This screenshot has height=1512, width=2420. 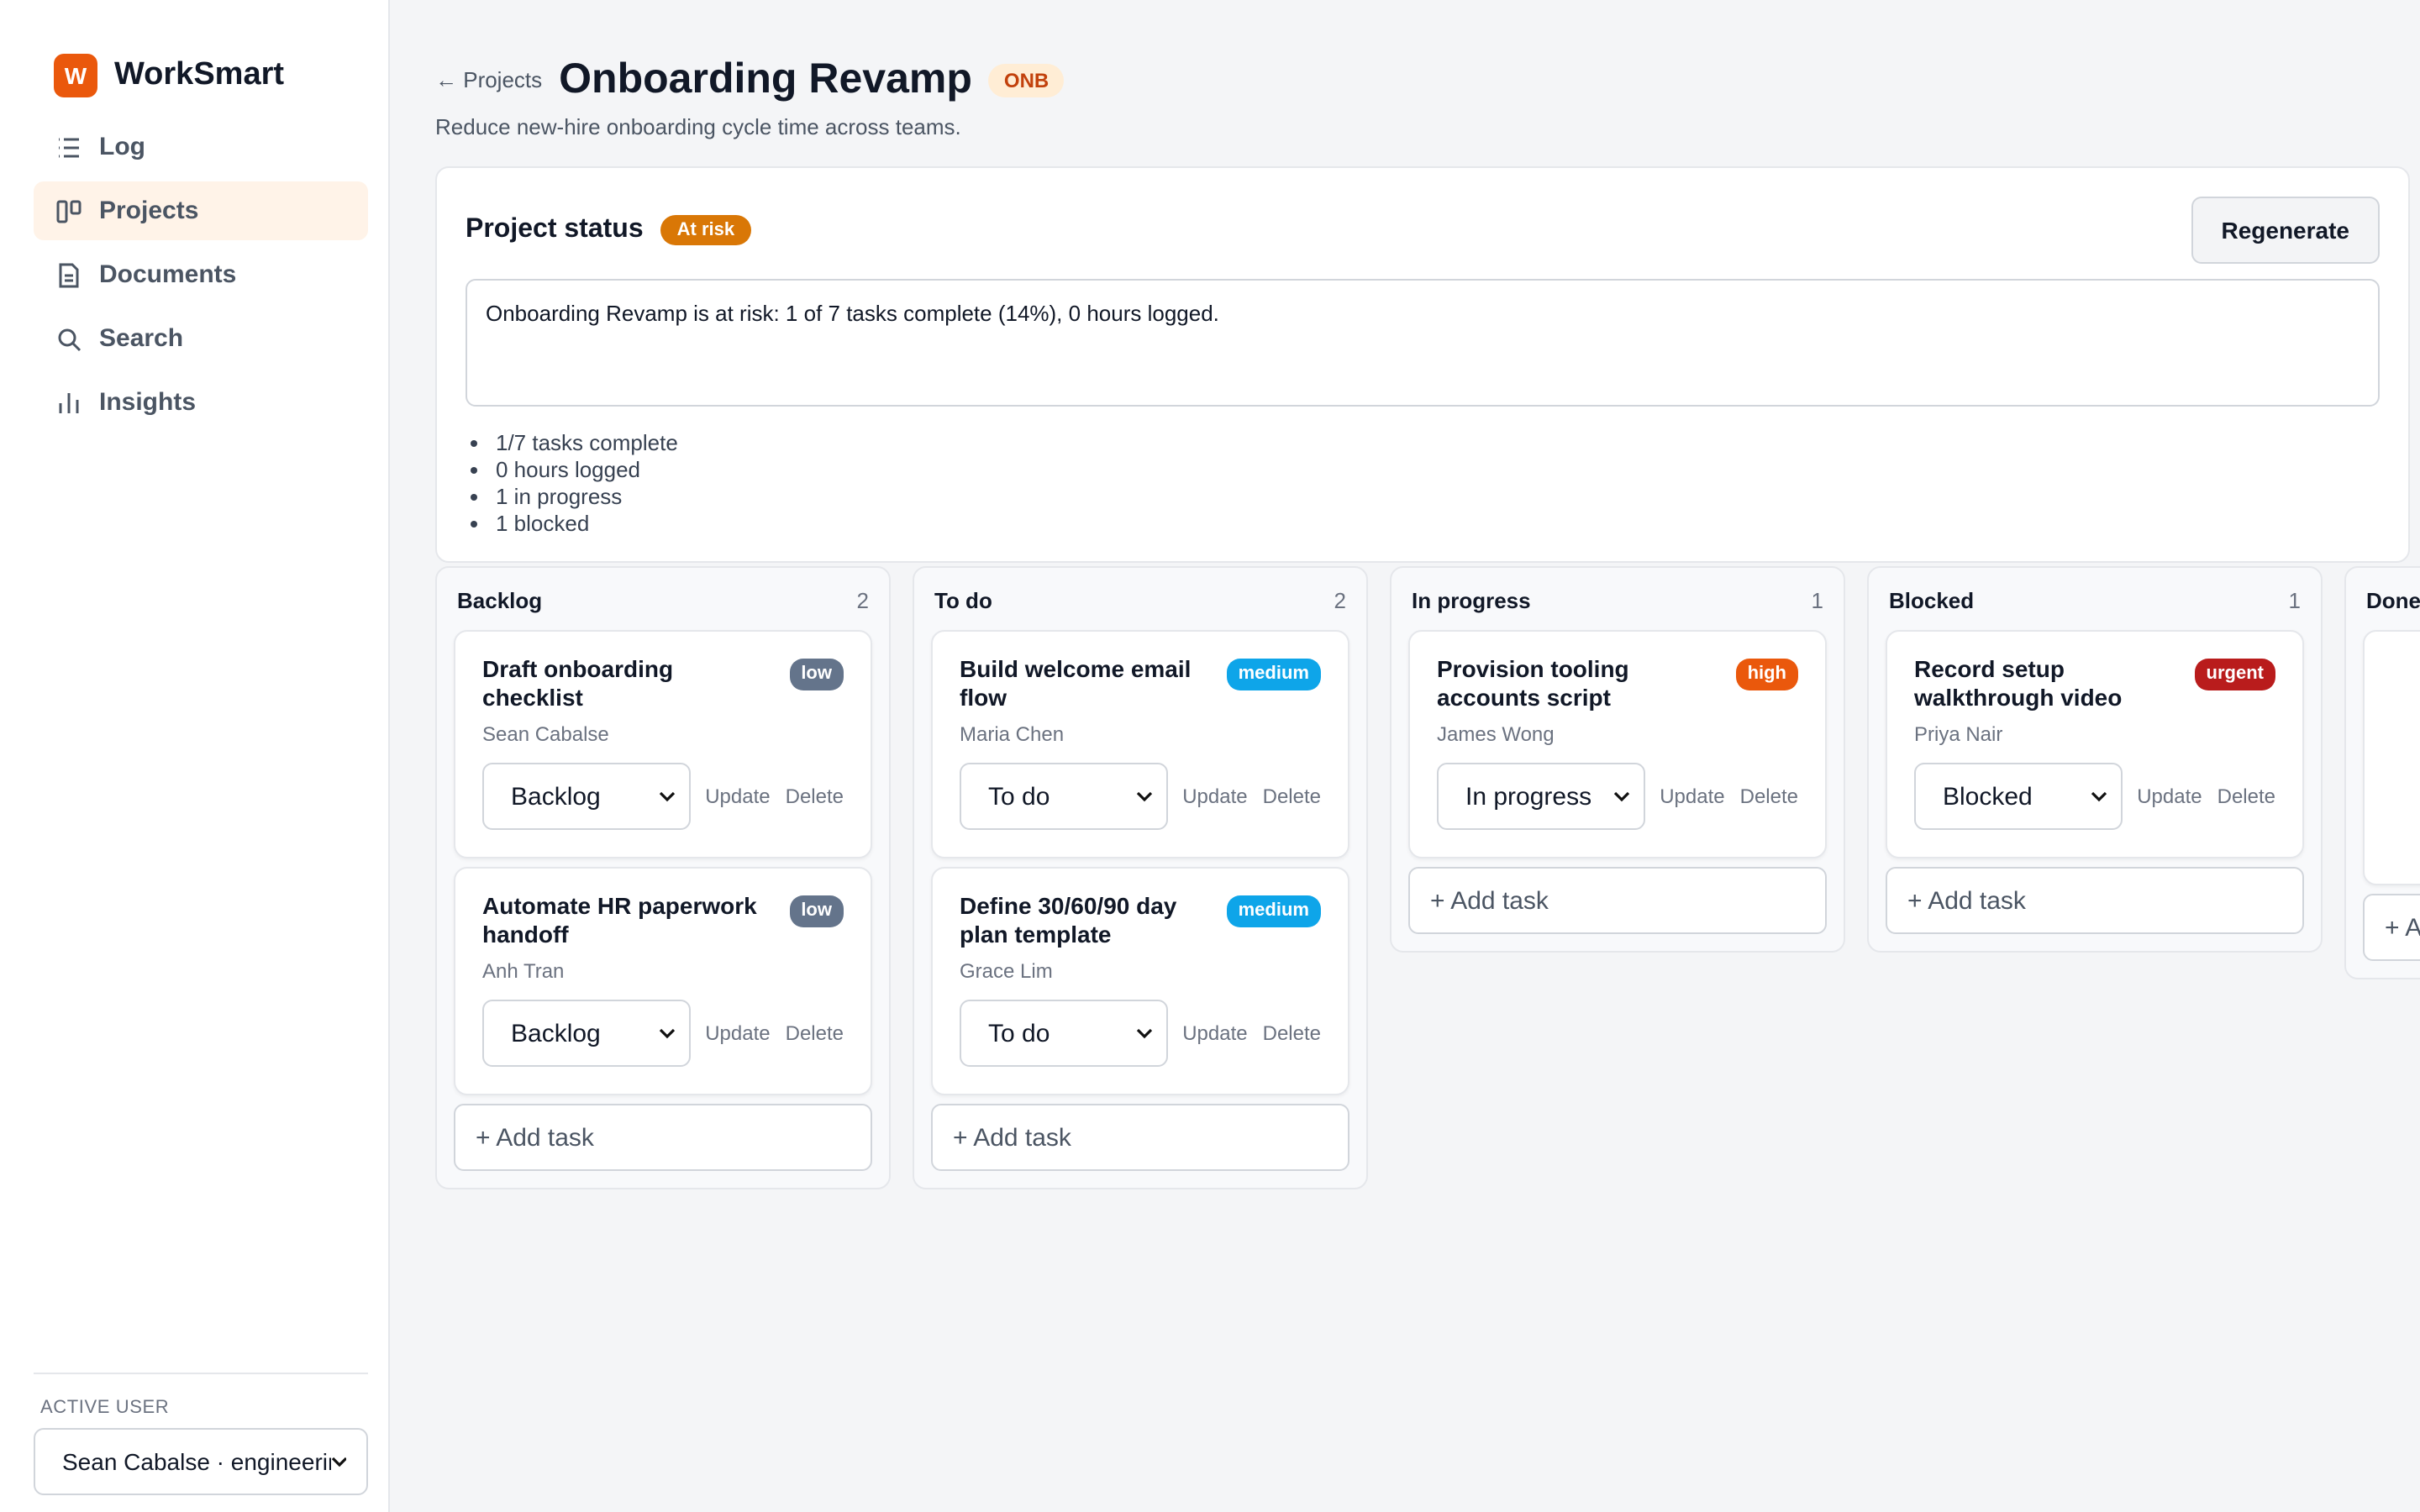 I want to click on task-actions: Backlog Update Delete, so click(x=663, y=796).